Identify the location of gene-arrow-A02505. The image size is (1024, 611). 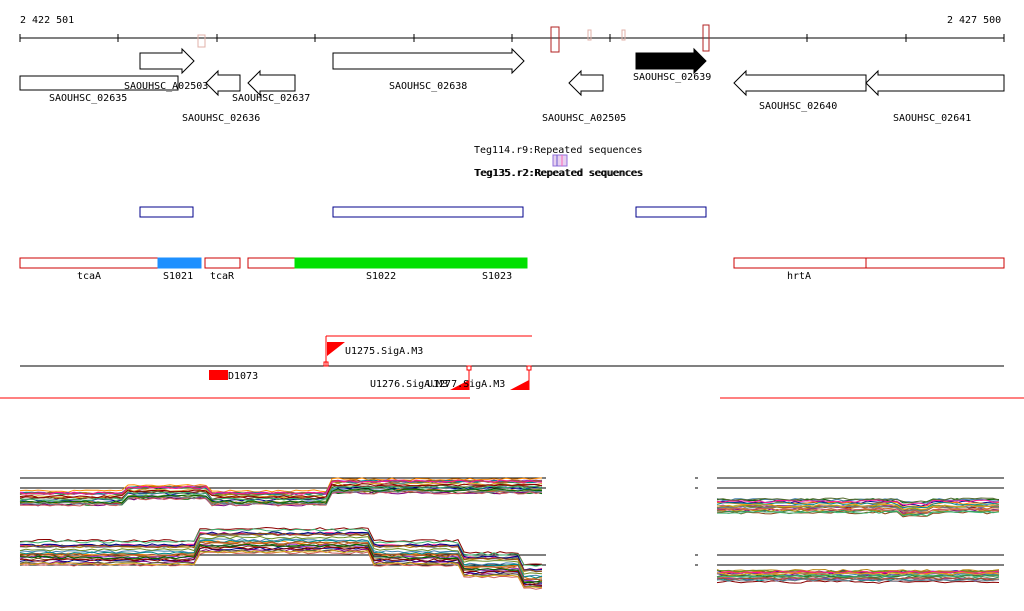
(586, 83).